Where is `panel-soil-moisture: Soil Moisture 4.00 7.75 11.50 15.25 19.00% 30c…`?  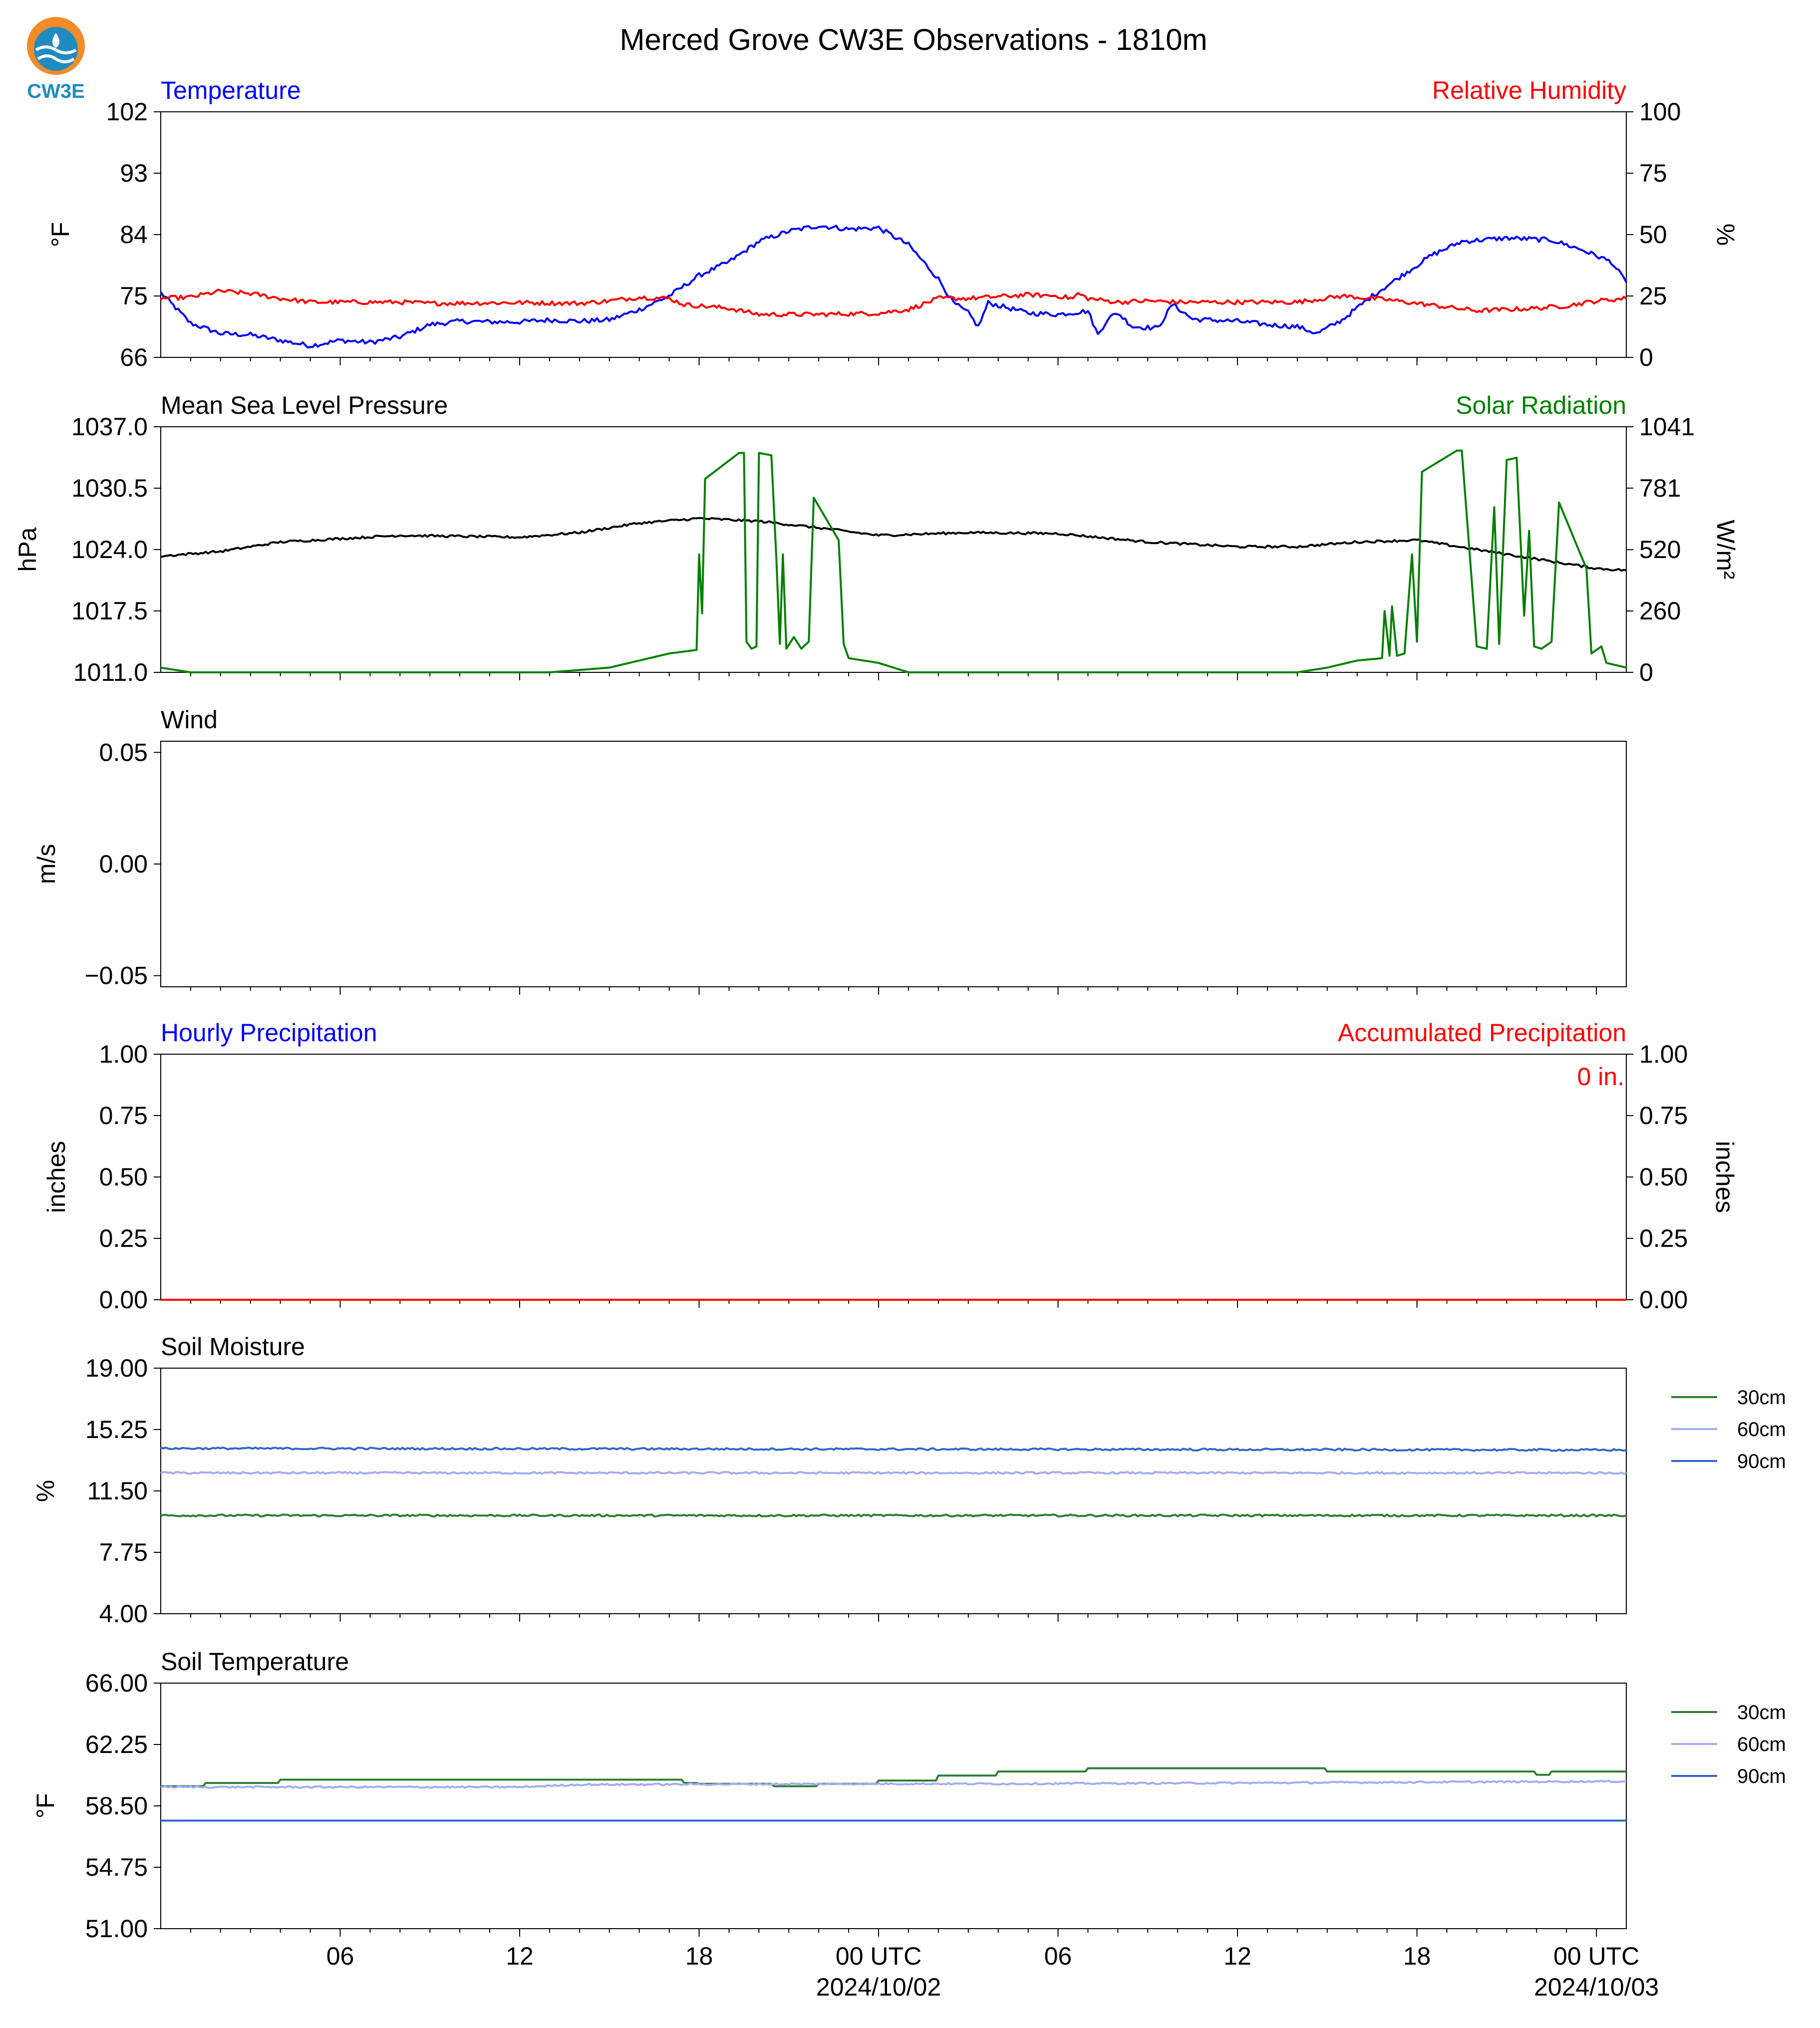 panel-soil-moisture: Soil Moisture 4.00 7.75 11.50 15.25 19.00% 30c… is located at coordinates (908, 1480).